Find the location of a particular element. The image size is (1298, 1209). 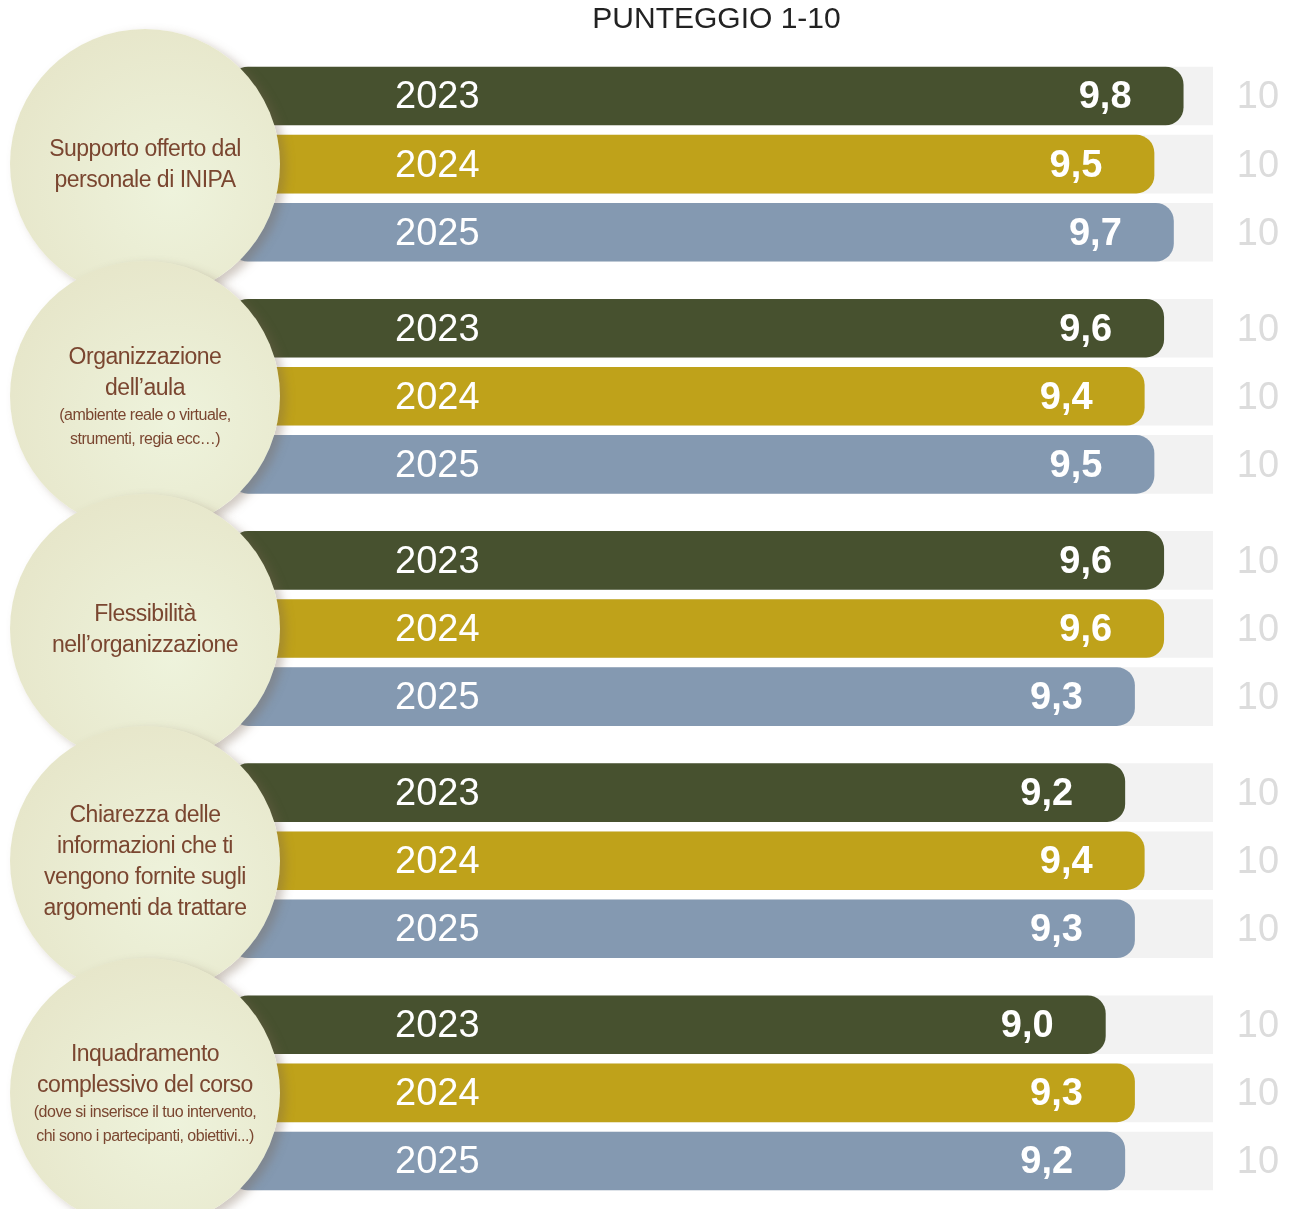

chart-title: PUNTEGGIO 1-10 is located at coordinates (716, 18).